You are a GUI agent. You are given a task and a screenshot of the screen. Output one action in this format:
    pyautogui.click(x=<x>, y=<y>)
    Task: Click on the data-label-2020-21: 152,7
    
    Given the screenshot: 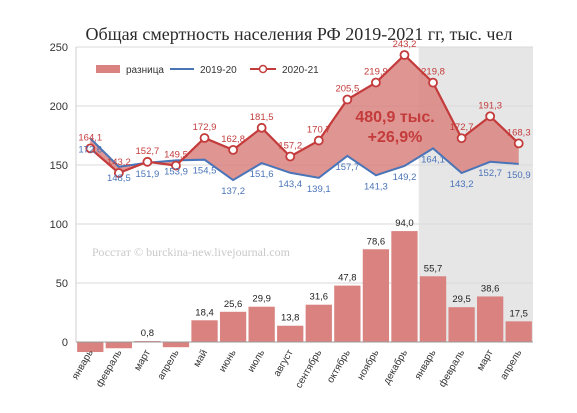 What is the action you would take?
    pyautogui.click(x=148, y=151)
    